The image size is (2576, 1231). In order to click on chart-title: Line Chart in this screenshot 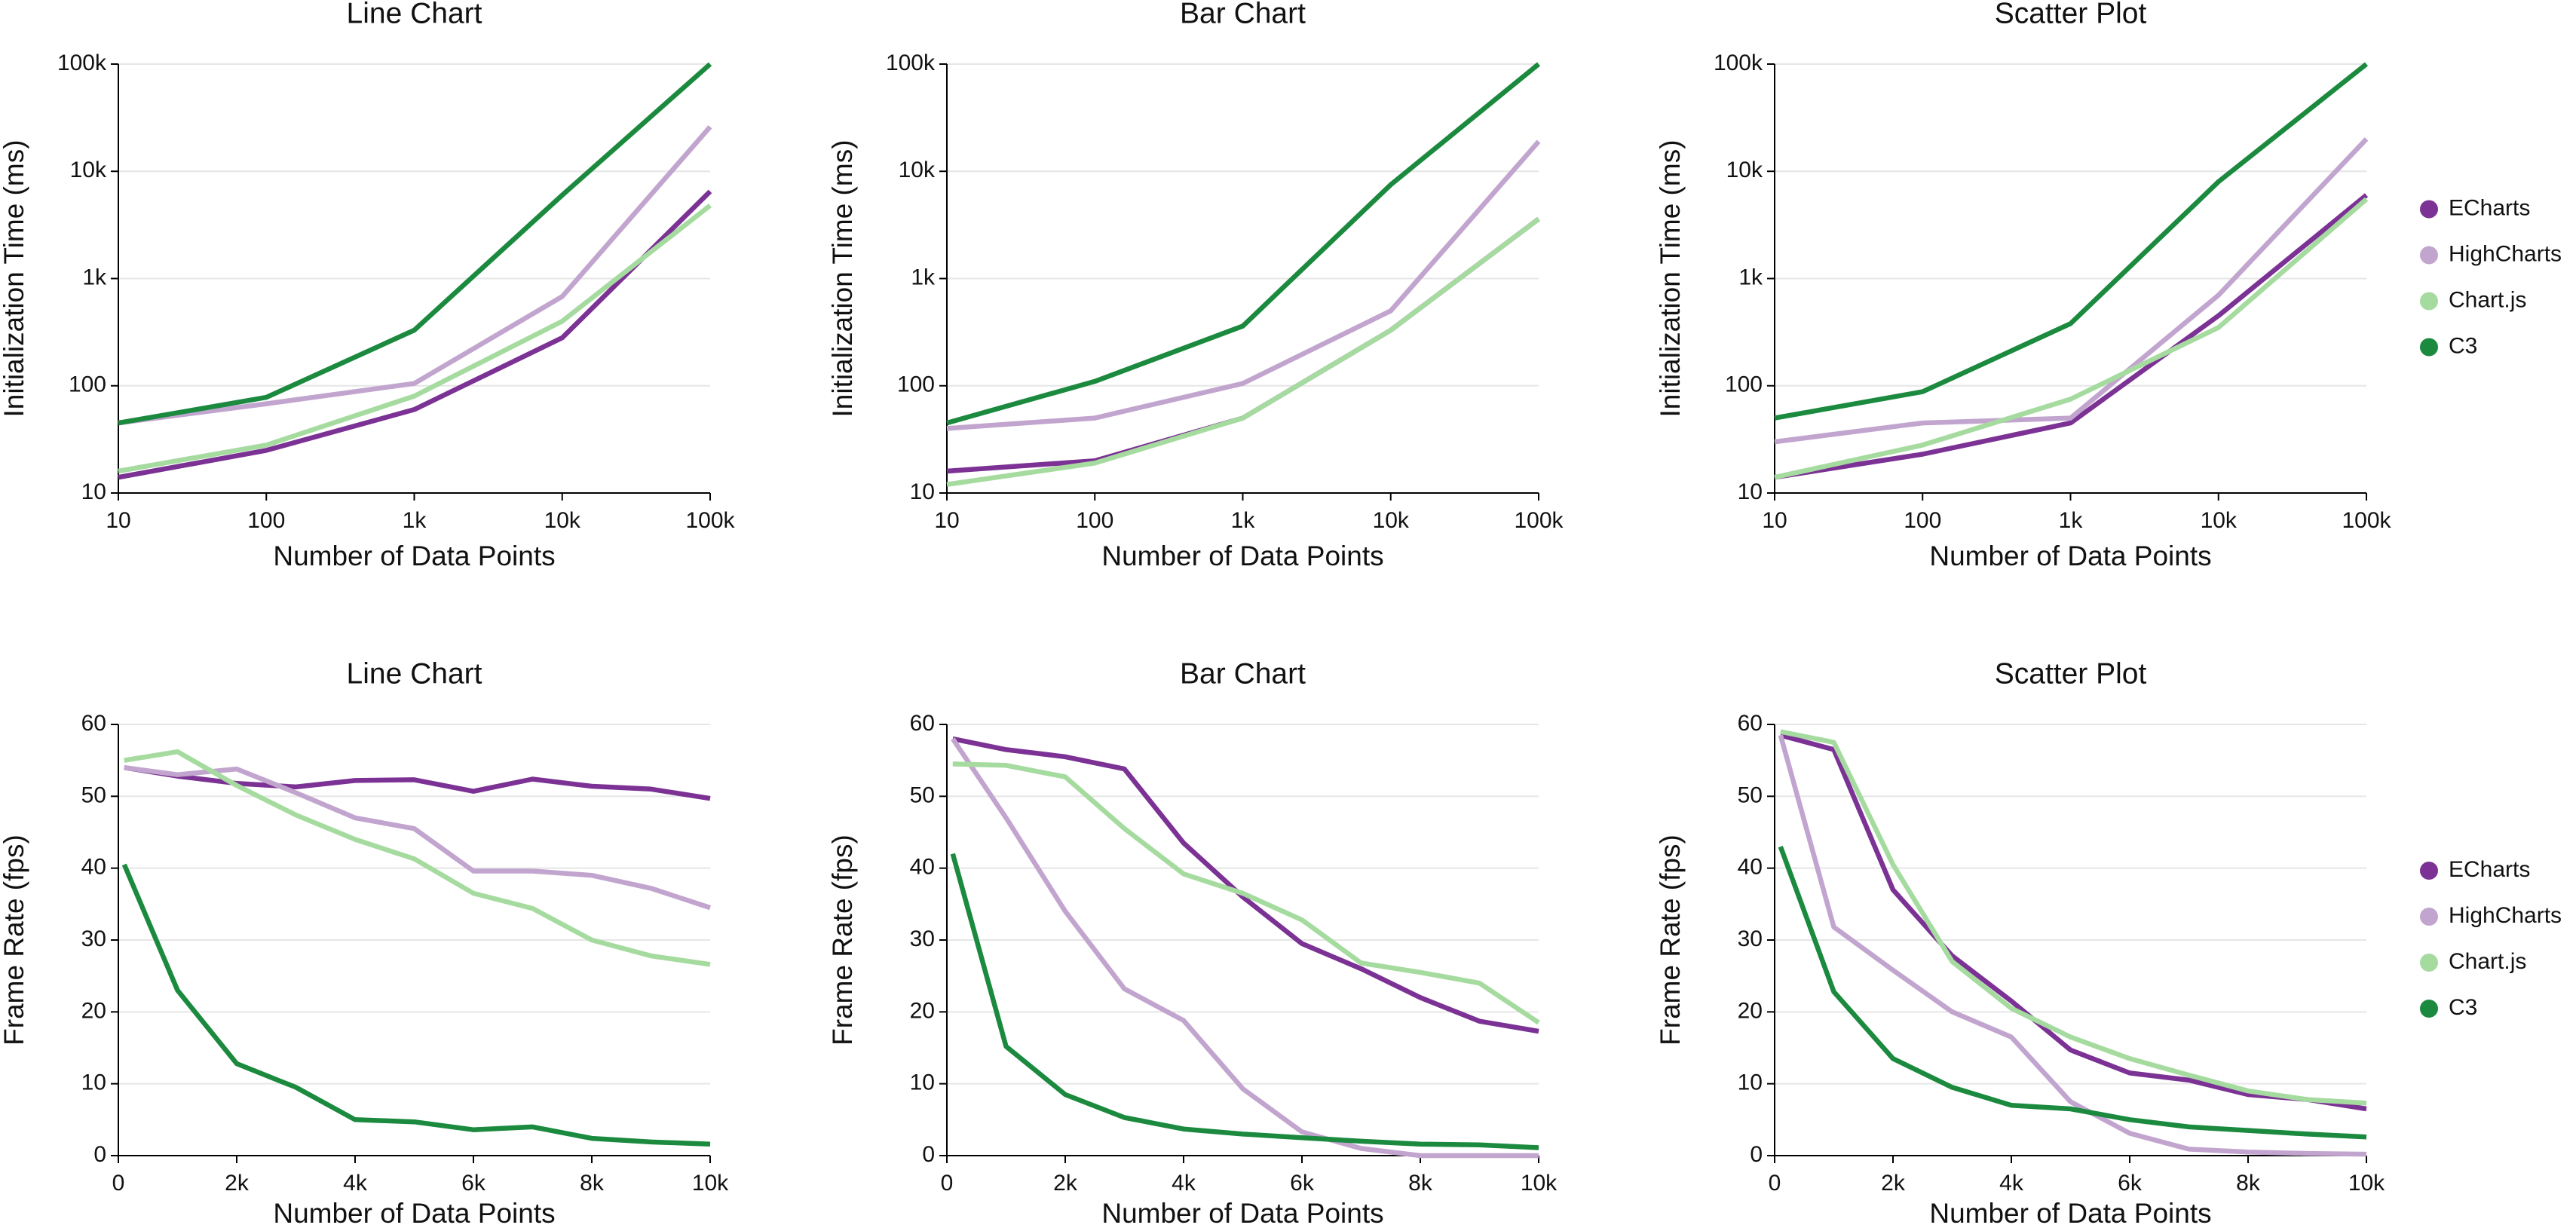, I will do `click(414, 673)`.